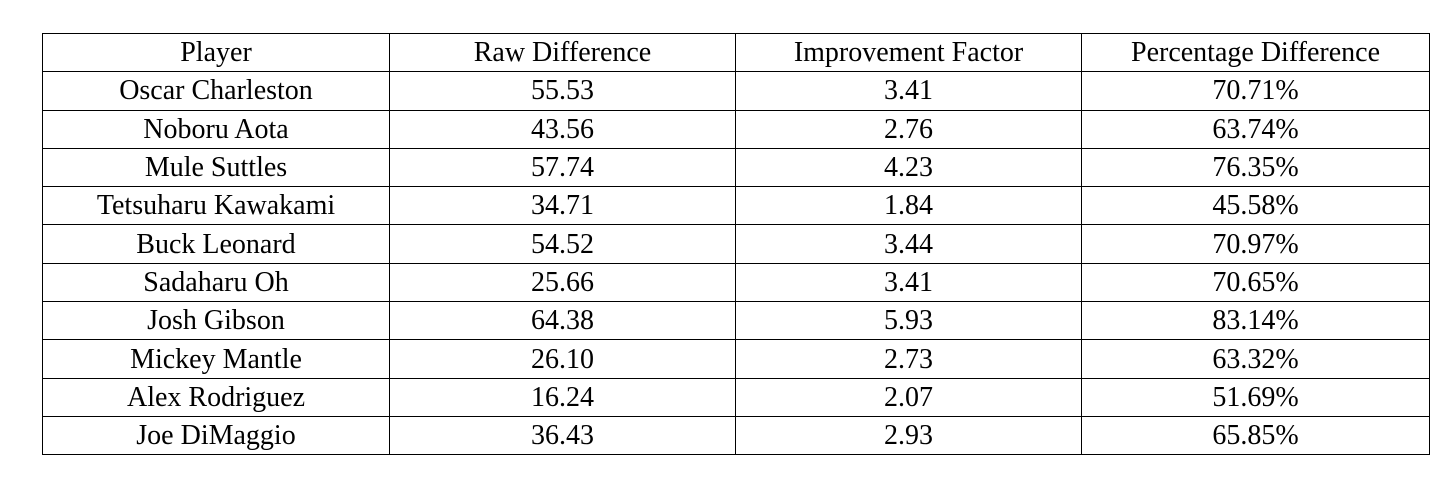  I want to click on table-cell: 25.66, so click(562, 282).